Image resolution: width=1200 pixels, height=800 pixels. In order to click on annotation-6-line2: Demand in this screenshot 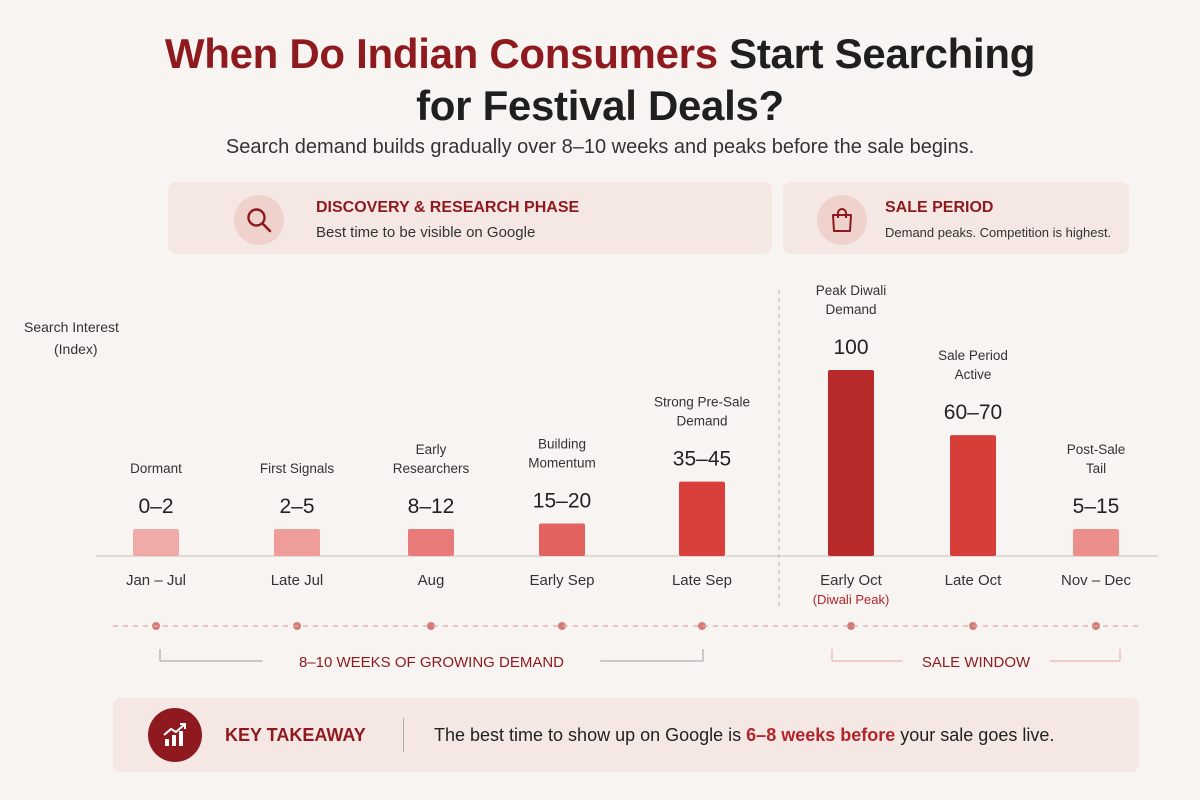, I will do `click(850, 309)`.